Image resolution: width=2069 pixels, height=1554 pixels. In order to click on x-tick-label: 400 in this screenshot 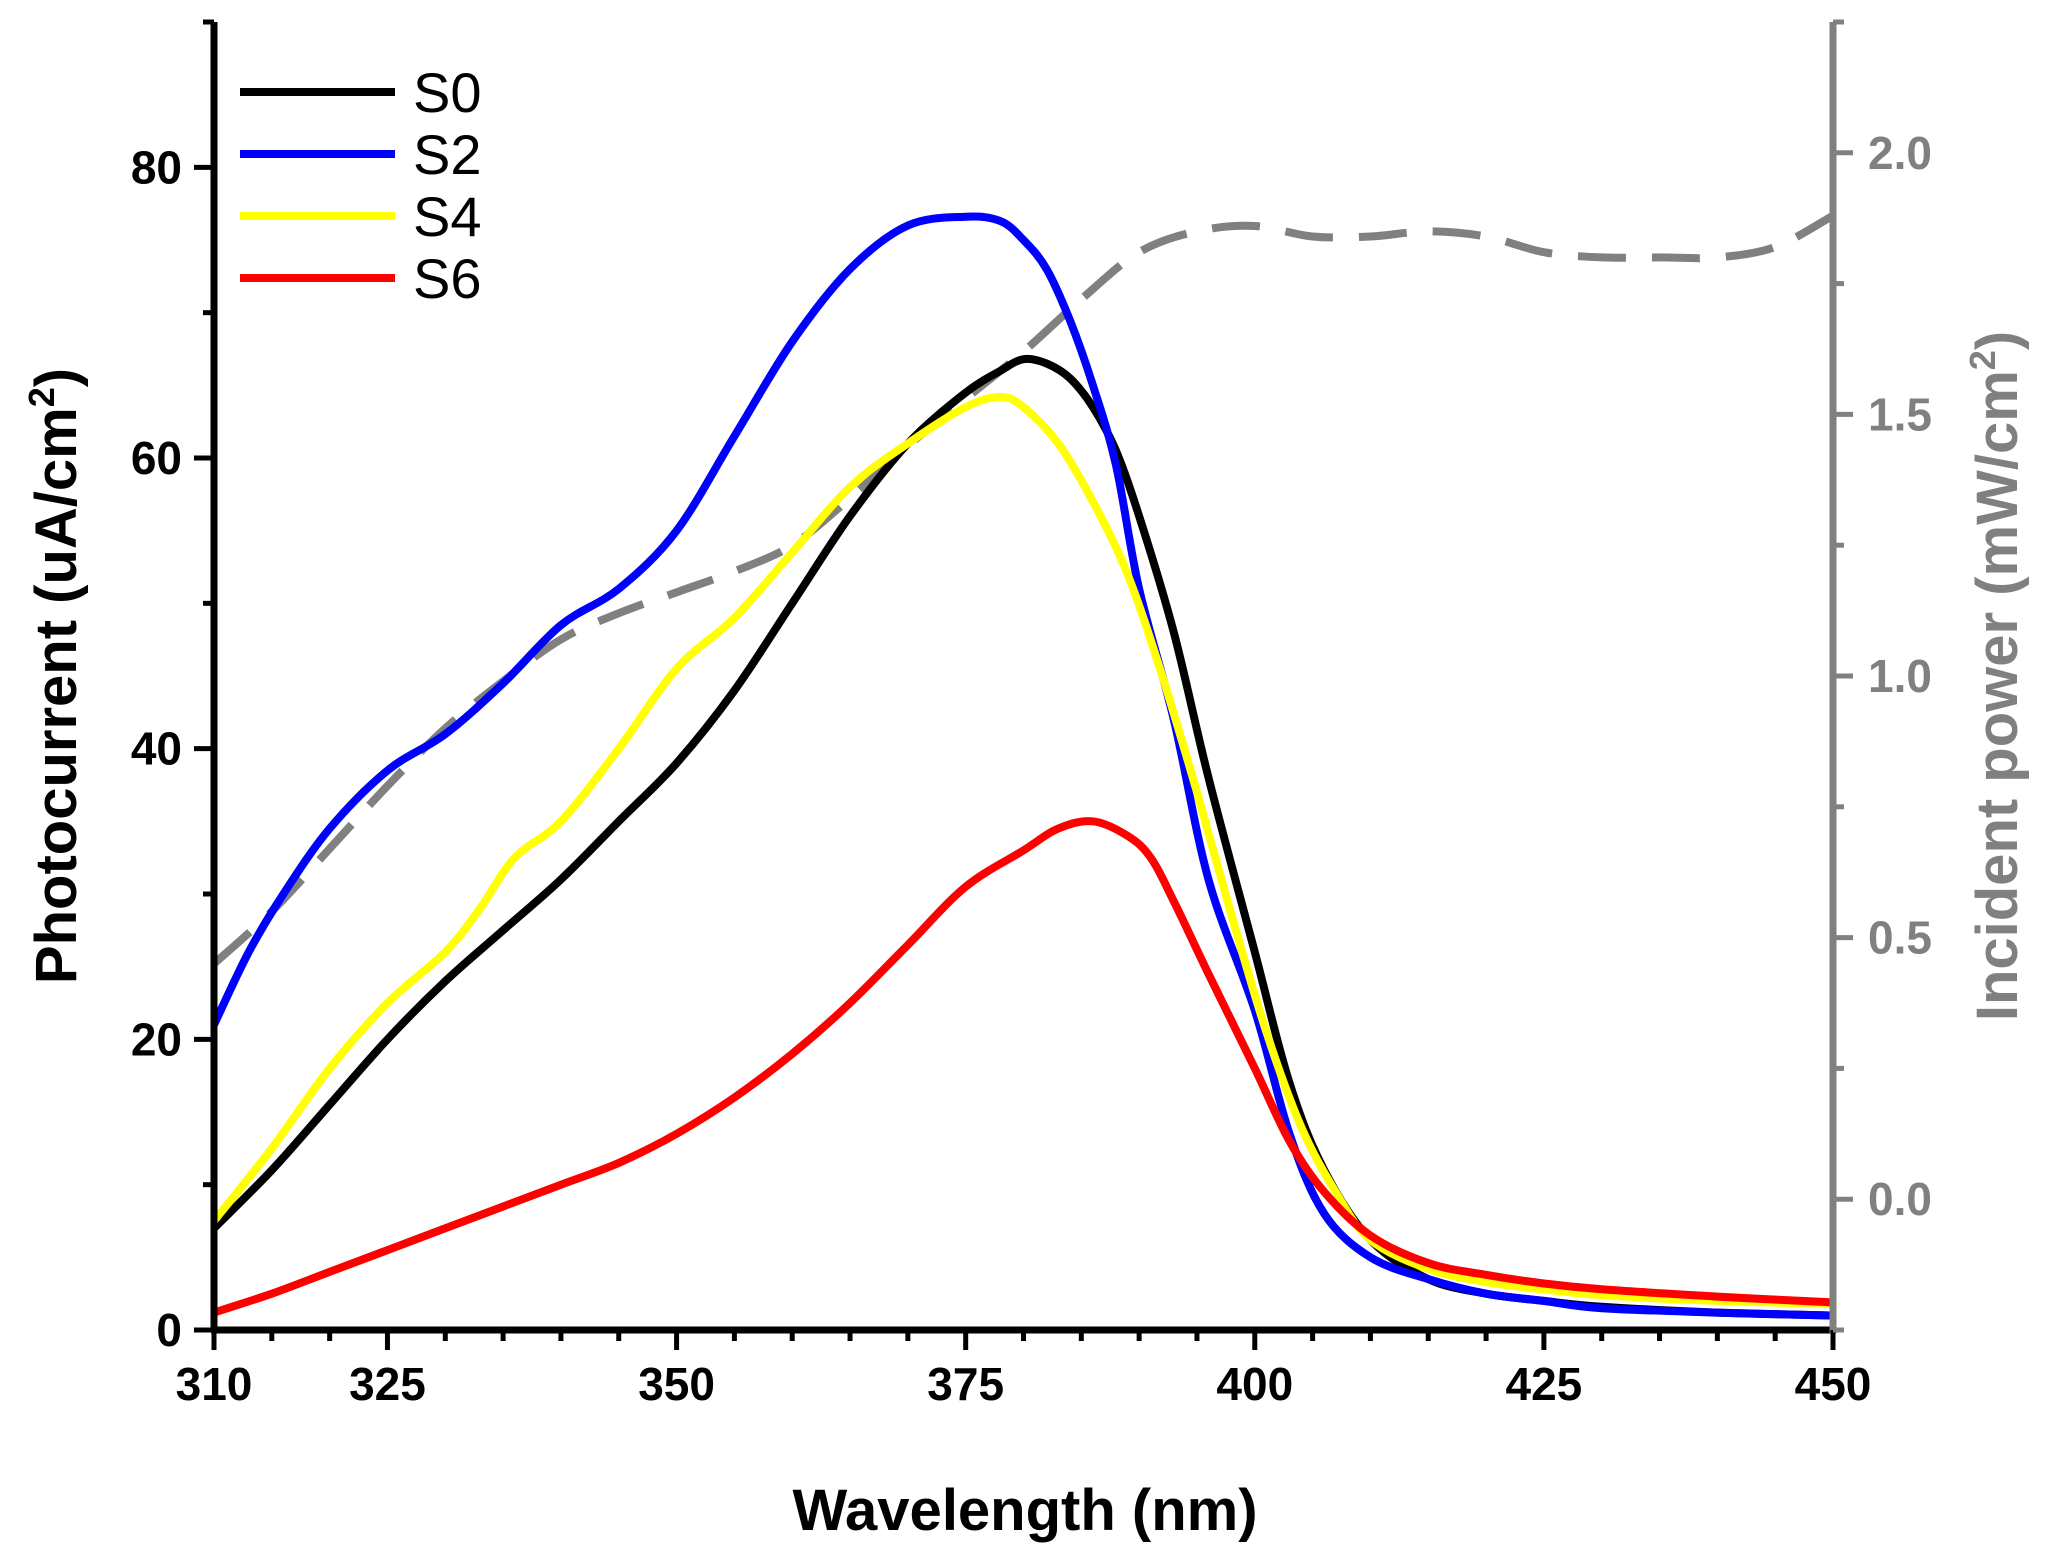, I will do `click(1254, 1384)`.